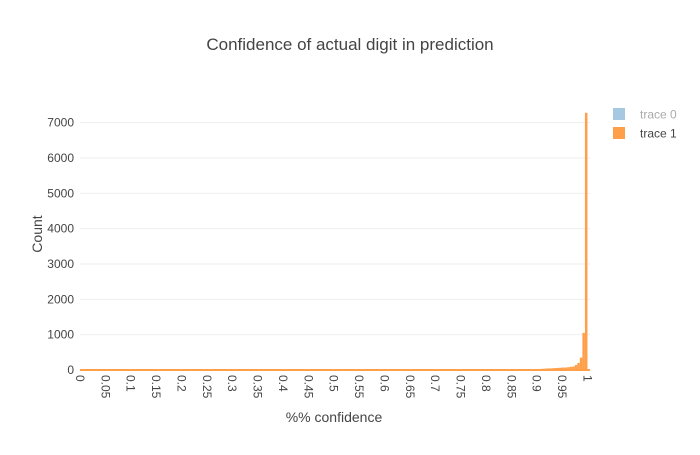 The height and width of the screenshot is (455, 700). Describe the element at coordinates (435, 383) in the screenshot. I see `x-tick-label-14: 0.7` at that location.